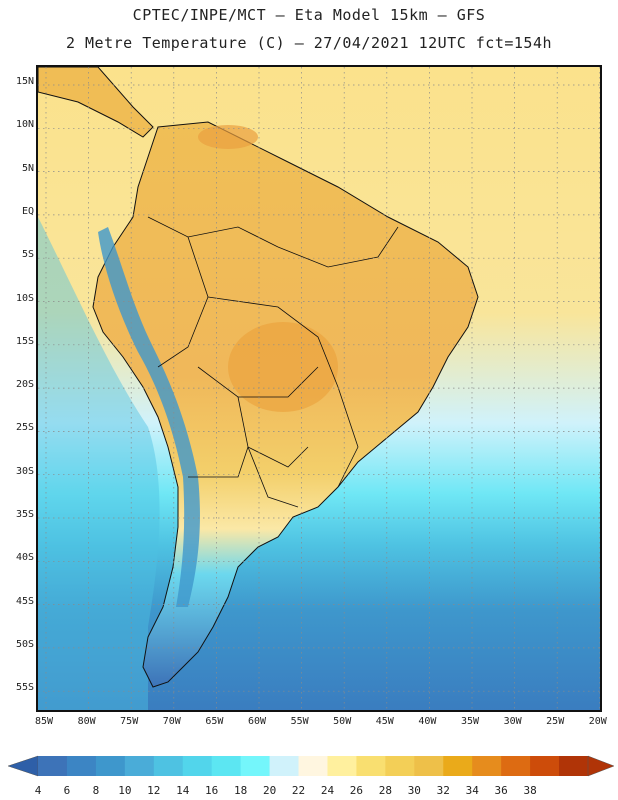 The height and width of the screenshot is (800, 618). I want to click on colorbar-tick-label: 30, so click(414, 790).